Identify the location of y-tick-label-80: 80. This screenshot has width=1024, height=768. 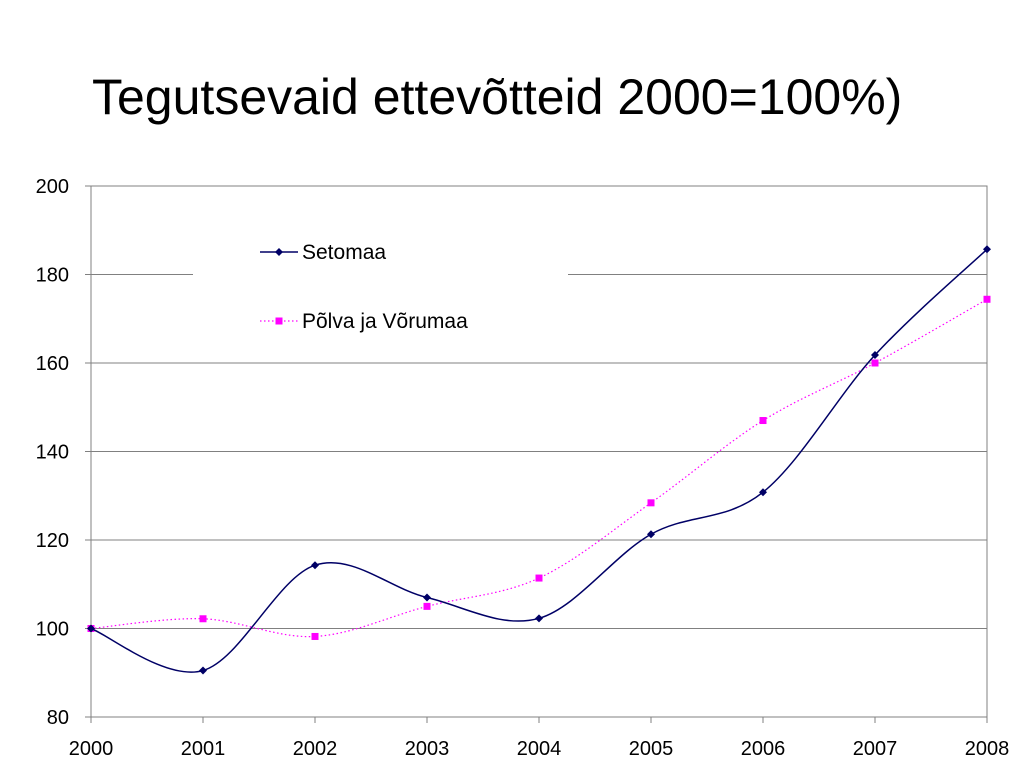
(58, 718).